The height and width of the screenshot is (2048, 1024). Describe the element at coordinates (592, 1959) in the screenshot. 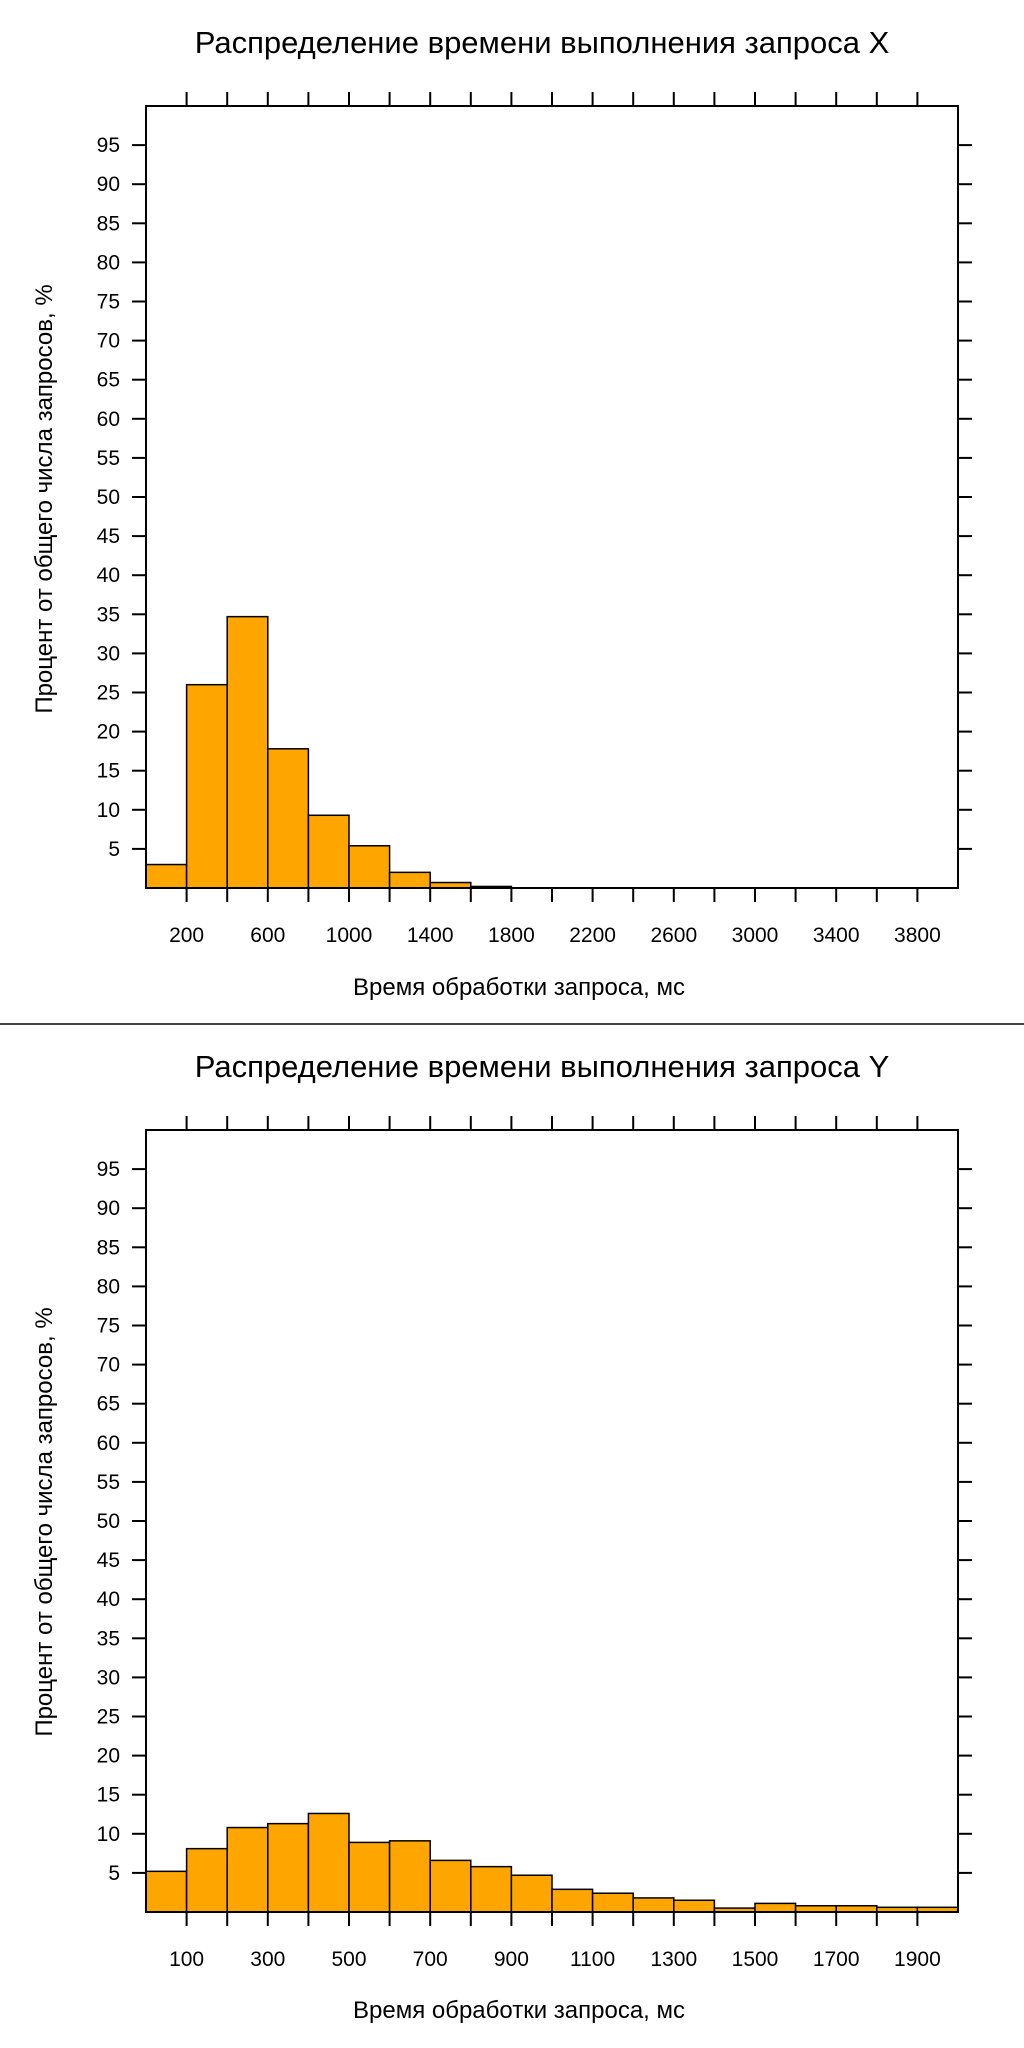

I see `chart-y-x-tick-label: 1100` at that location.